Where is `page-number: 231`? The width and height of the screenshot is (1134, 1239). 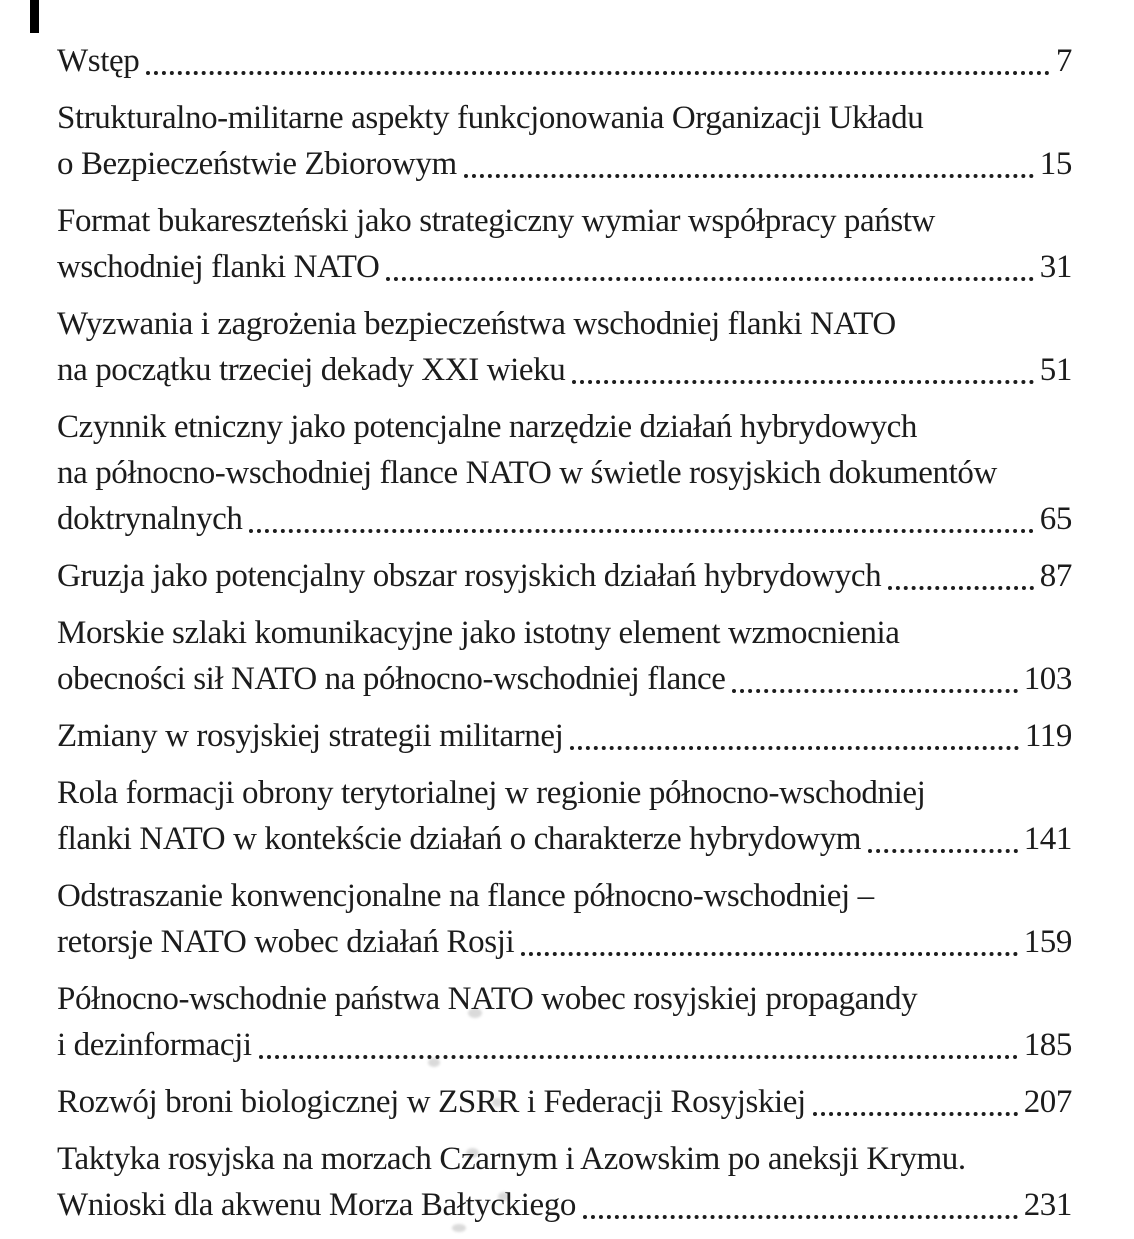 page-number: 231 is located at coordinates (1048, 1205).